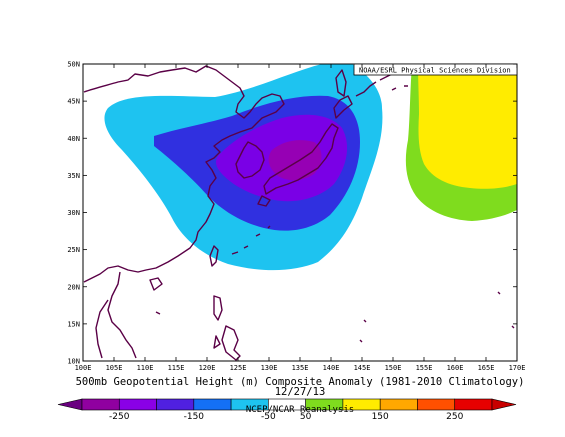 This screenshot has width=565, height=437. What do you see at coordinates (504, 404) in the screenshot?
I see `colorbar-right-arrow` at bounding box center [504, 404].